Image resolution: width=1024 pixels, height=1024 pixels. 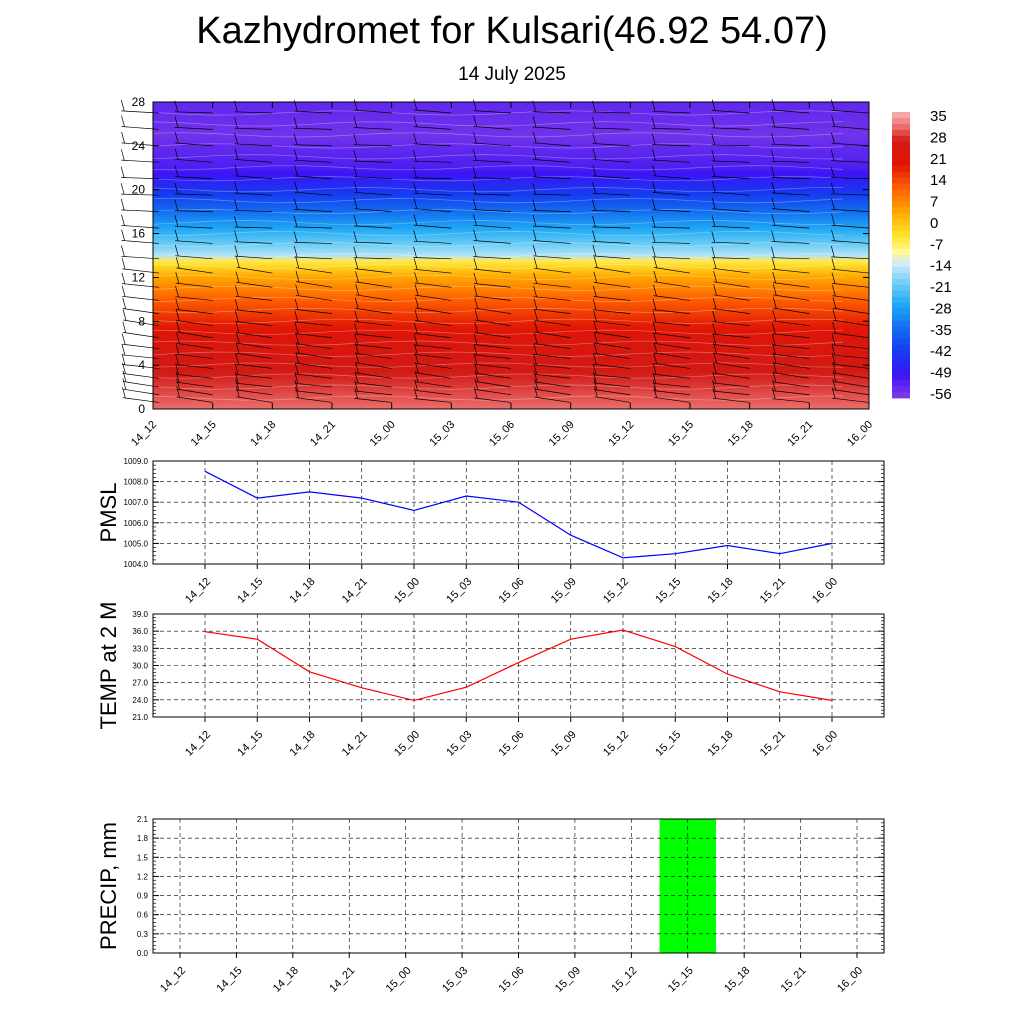 What do you see at coordinates (773, 744) in the screenshot?
I see `x-tick-label: 15_21` at bounding box center [773, 744].